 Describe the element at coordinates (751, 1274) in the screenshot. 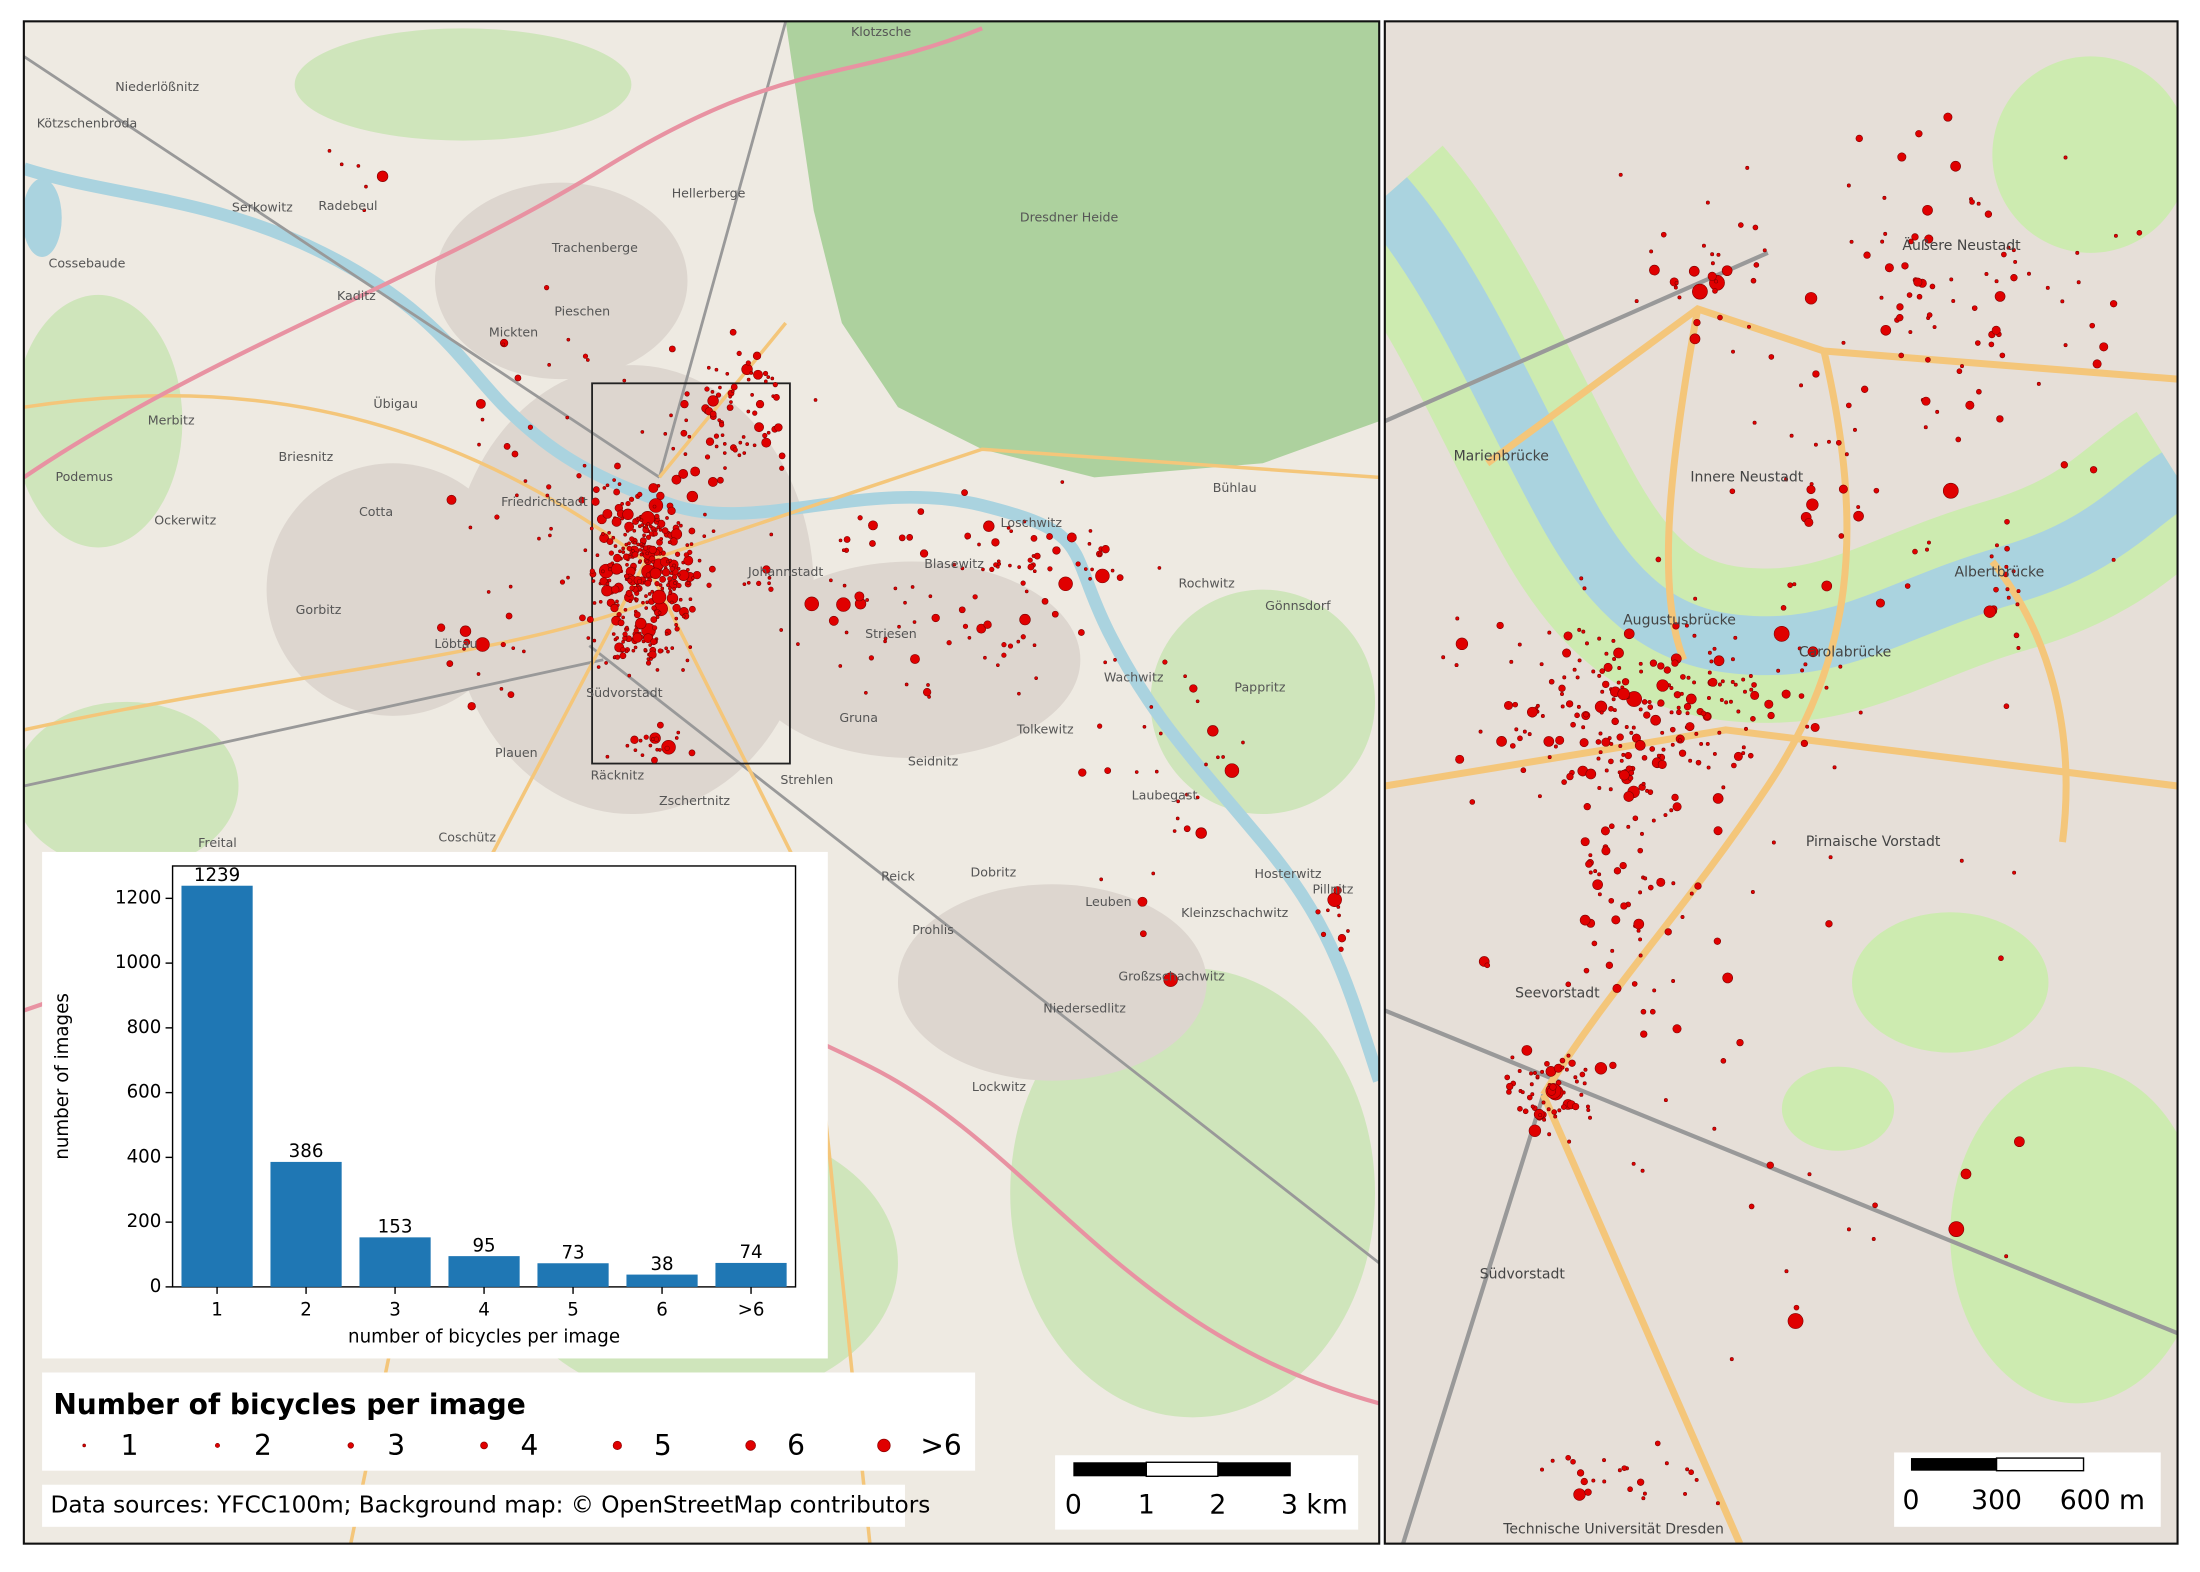

I see `bar` at that location.